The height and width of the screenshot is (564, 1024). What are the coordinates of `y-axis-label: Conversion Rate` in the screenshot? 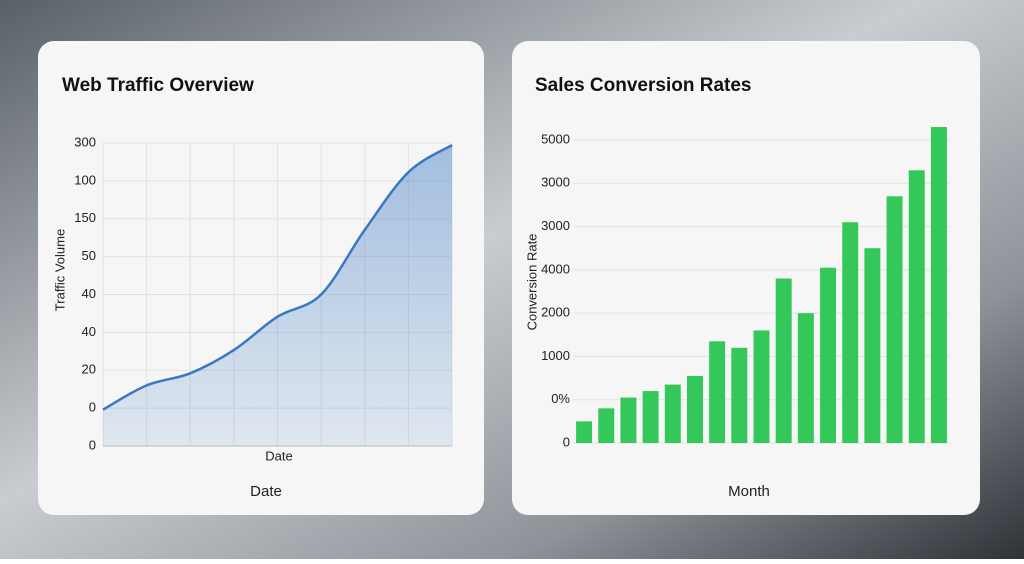 It's located at (531, 282).